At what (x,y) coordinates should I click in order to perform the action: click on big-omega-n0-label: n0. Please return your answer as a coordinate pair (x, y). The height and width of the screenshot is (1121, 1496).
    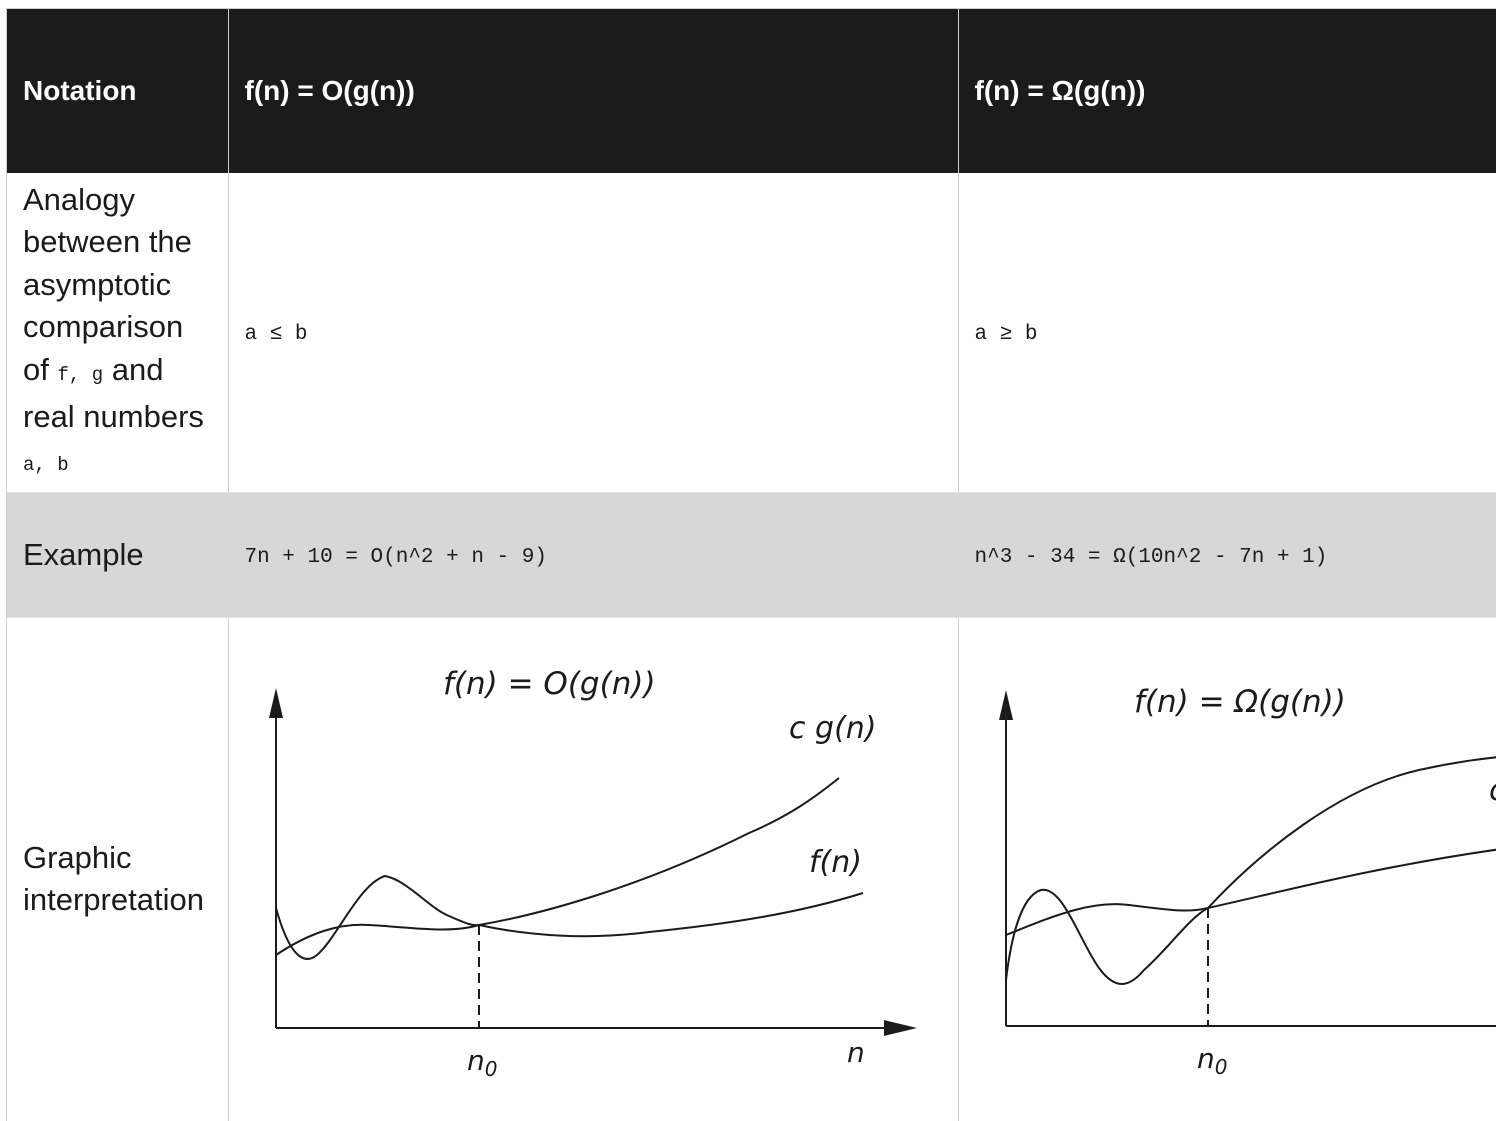
    Looking at the image, I should click on (1212, 1060).